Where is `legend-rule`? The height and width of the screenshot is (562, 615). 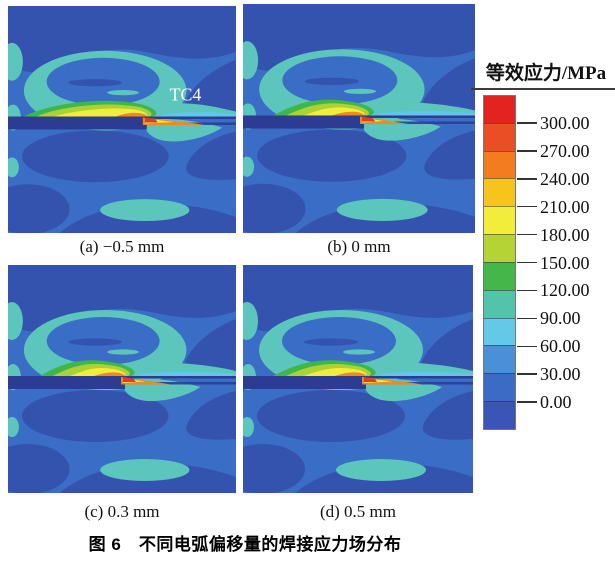 legend-rule is located at coordinates (543, 89).